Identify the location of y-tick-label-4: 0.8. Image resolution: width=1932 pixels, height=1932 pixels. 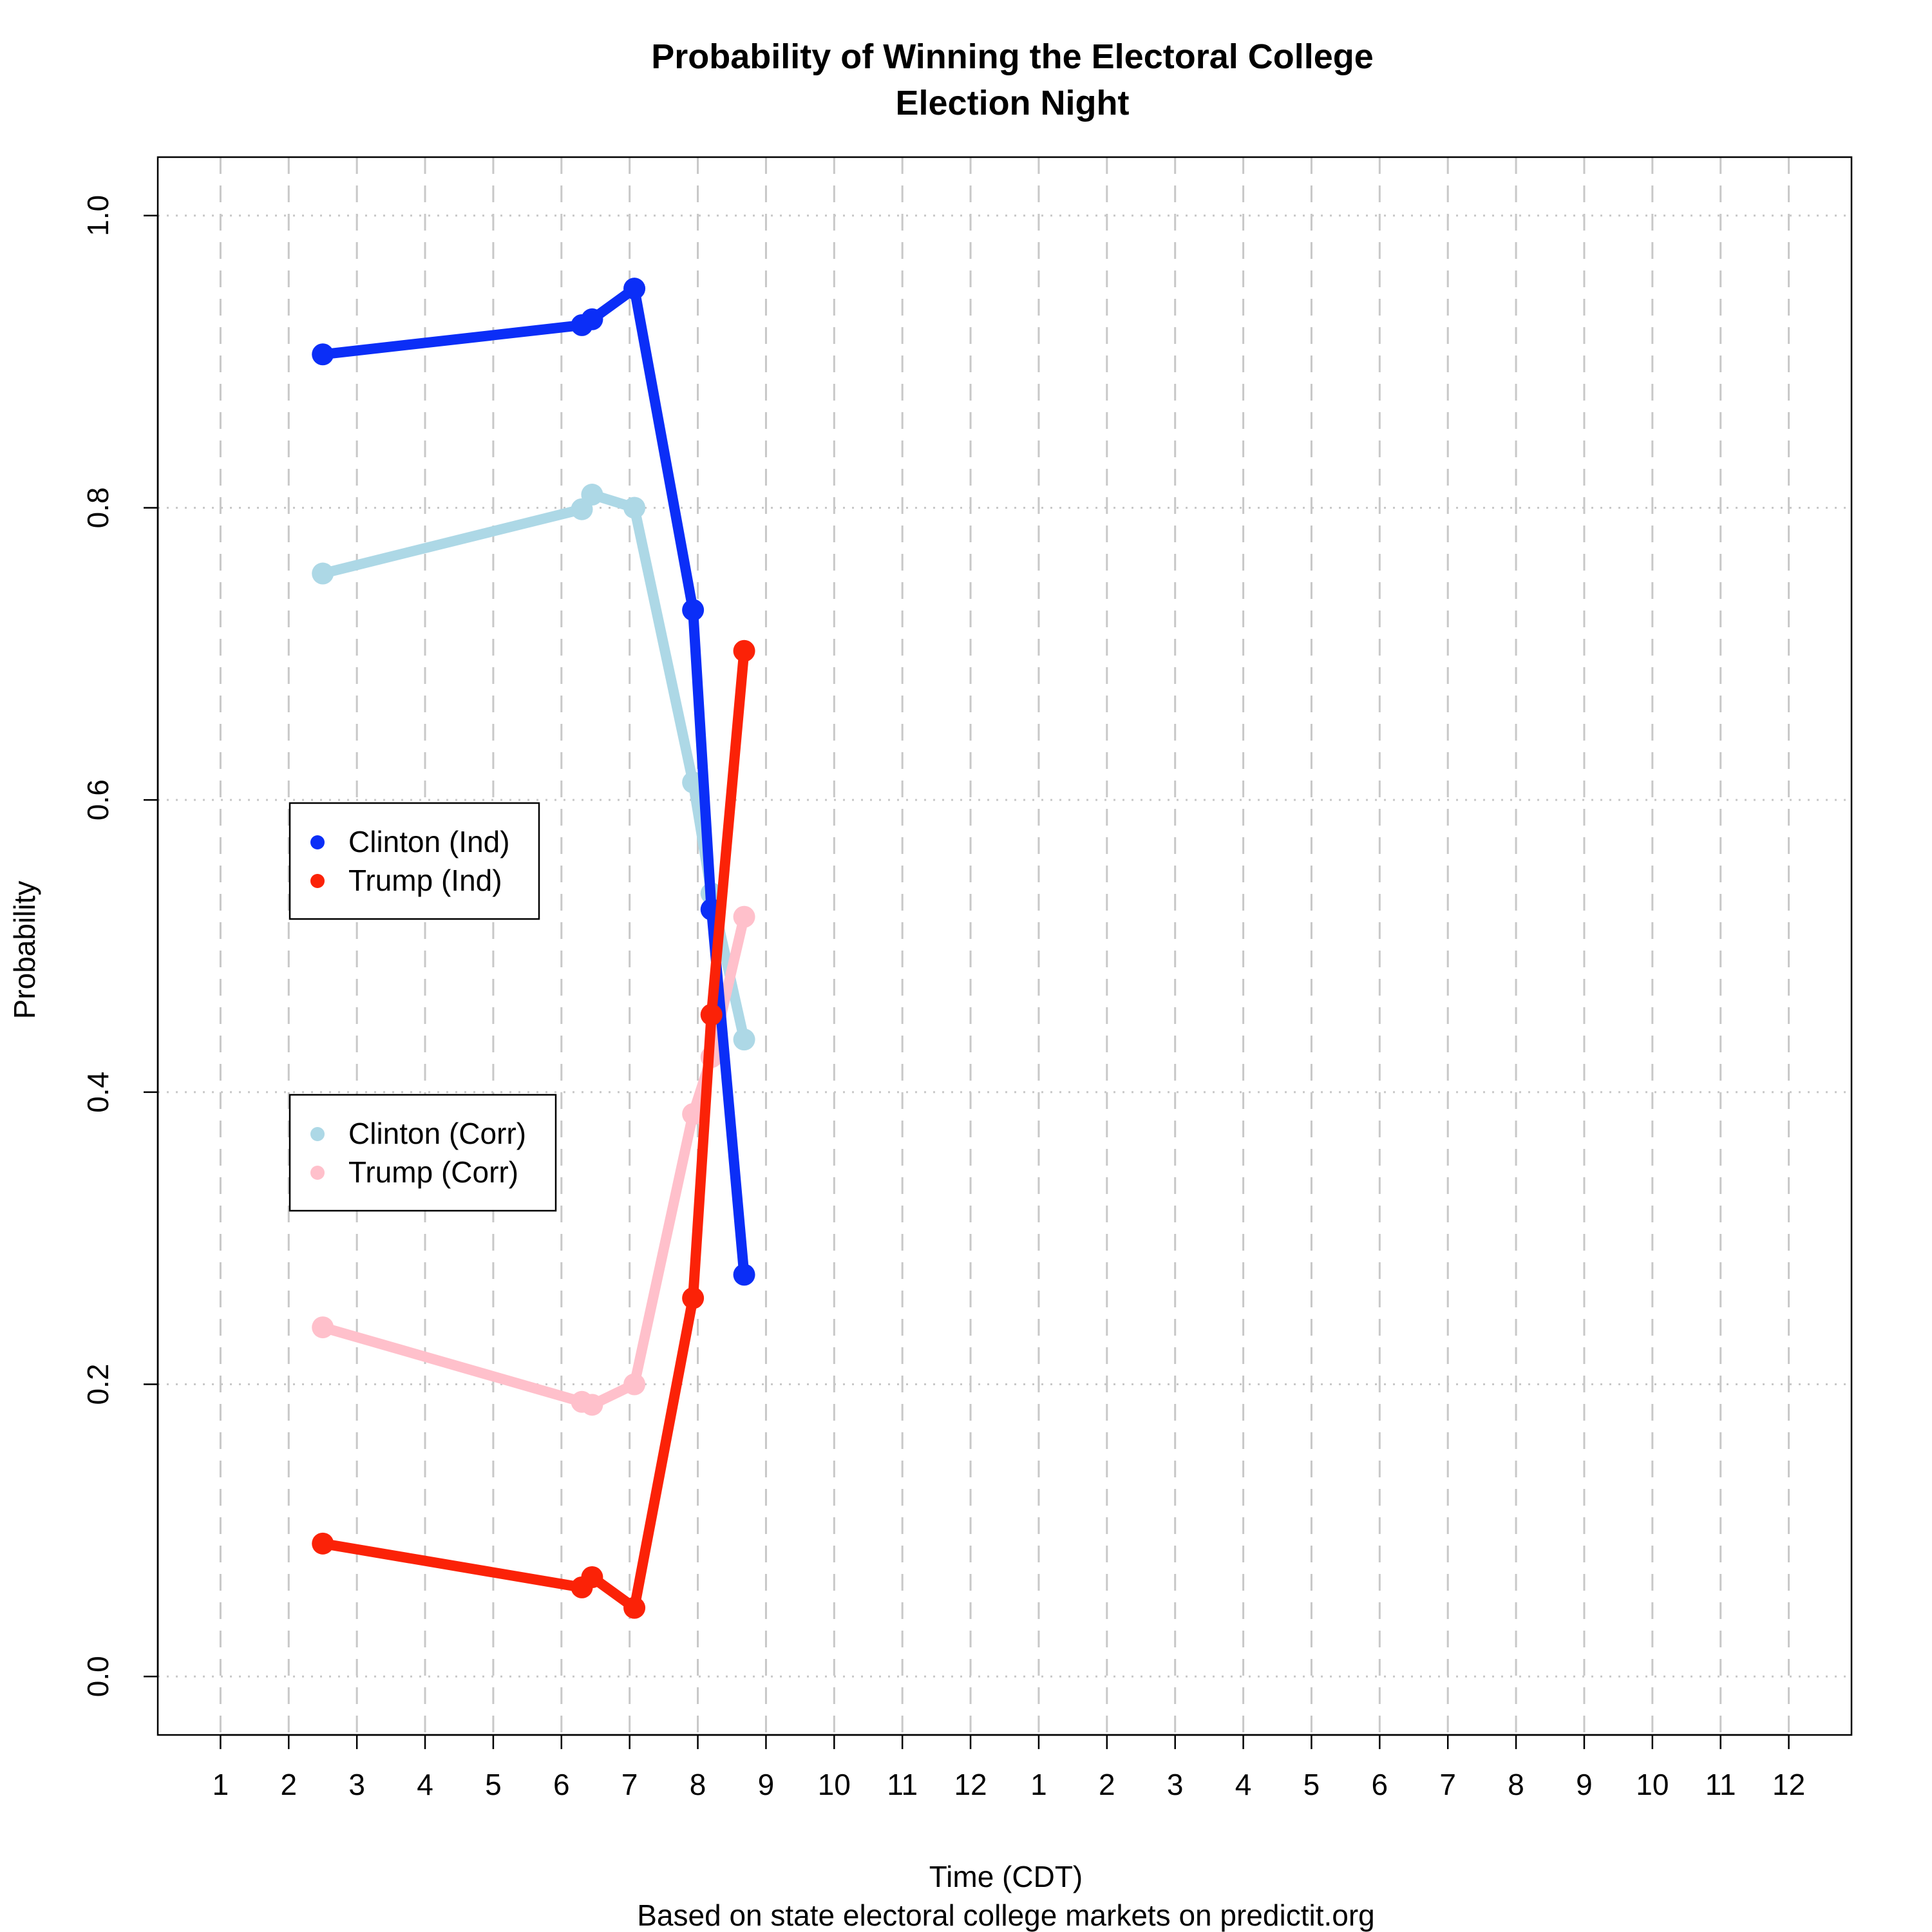
(98, 508).